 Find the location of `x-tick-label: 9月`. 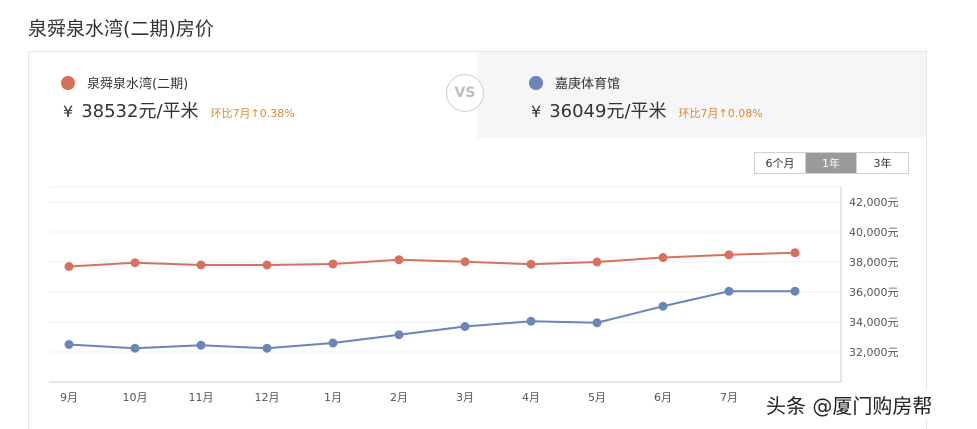

x-tick-label: 9月 is located at coordinates (69, 397).